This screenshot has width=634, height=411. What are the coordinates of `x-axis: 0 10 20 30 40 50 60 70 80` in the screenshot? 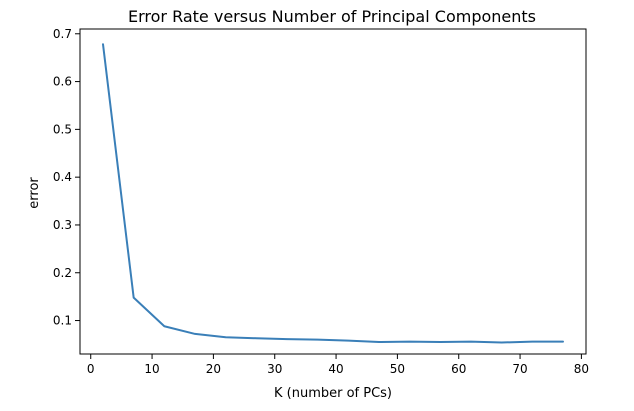 It's located at (338, 365).